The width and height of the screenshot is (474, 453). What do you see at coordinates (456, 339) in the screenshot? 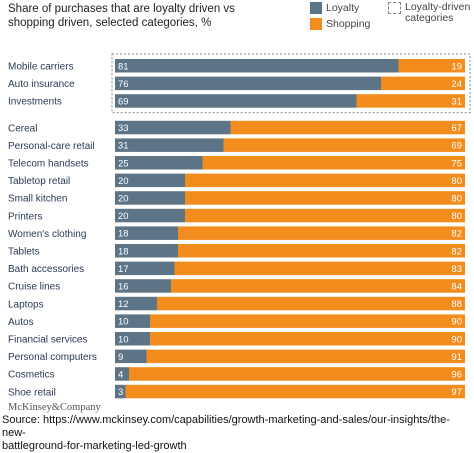
I see `data-label-shopping-financial-services: 90` at bounding box center [456, 339].